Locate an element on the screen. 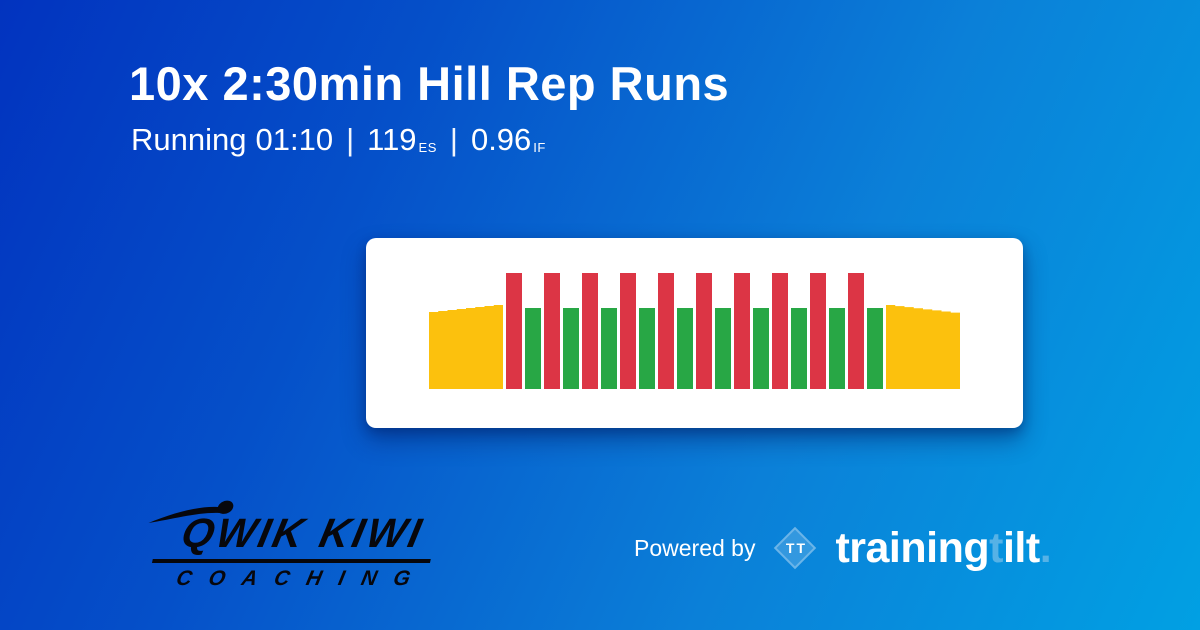 The height and width of the screenshot is (630, 1200). diamond-initials: TT is located at coordinates (796, 548).